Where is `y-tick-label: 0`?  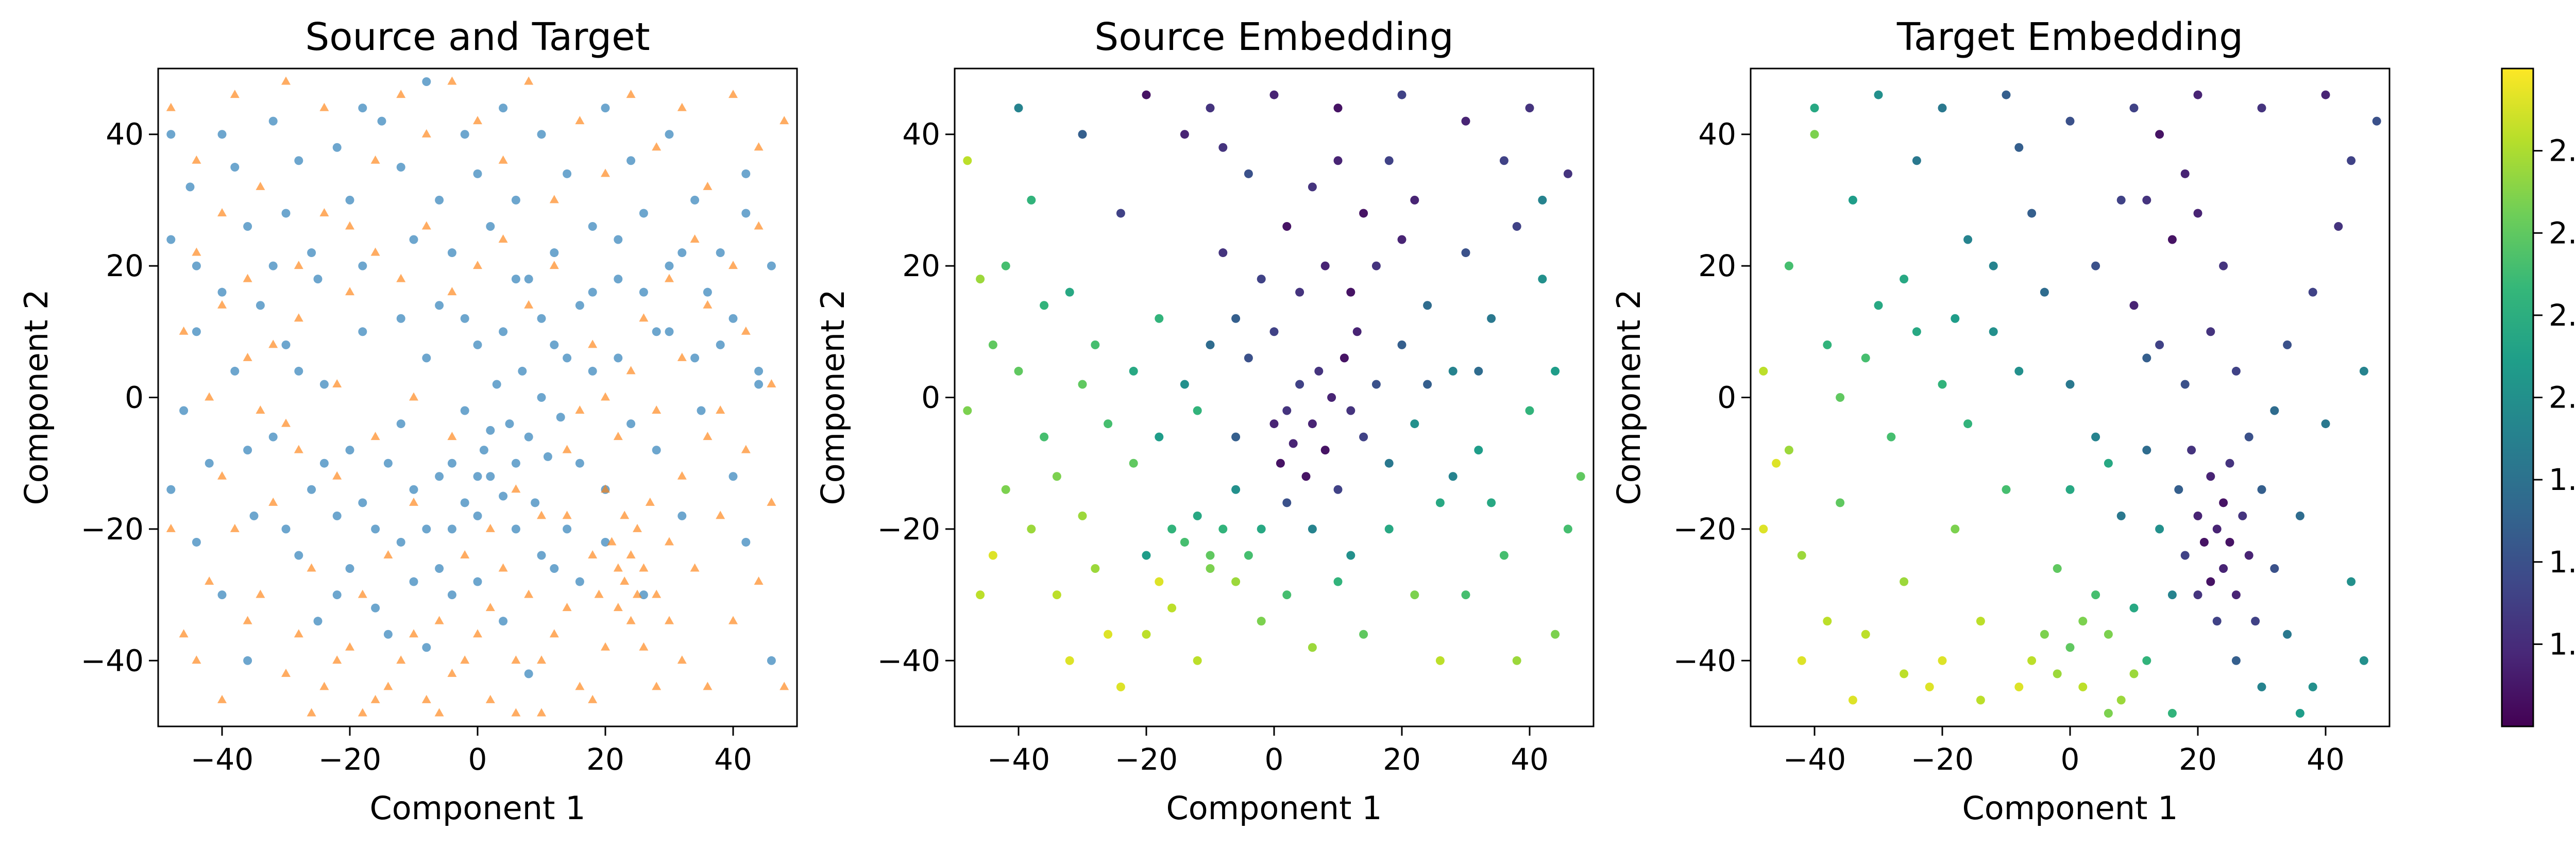
y-tick-label: 0 is located at coordinates (1726, 397).